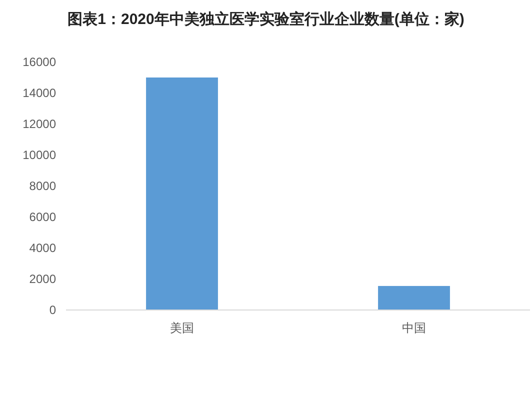 The image size is (532, 398). Describe the element at coordinates (39, 124) in the screenshot. I see `y-tick-label: 12000` at that location.